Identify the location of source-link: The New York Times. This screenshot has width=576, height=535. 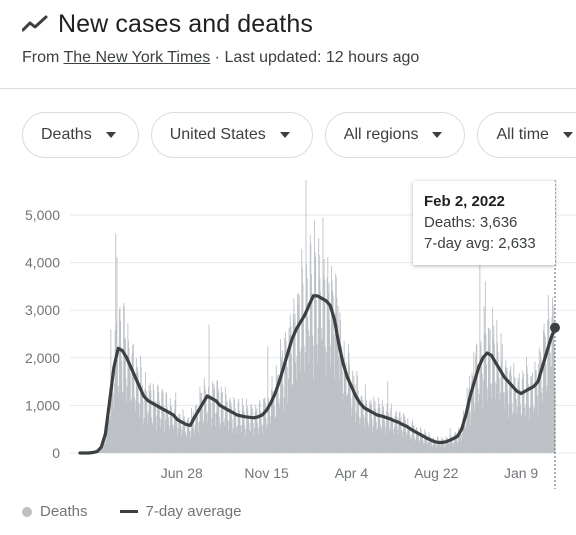
(137, 57).